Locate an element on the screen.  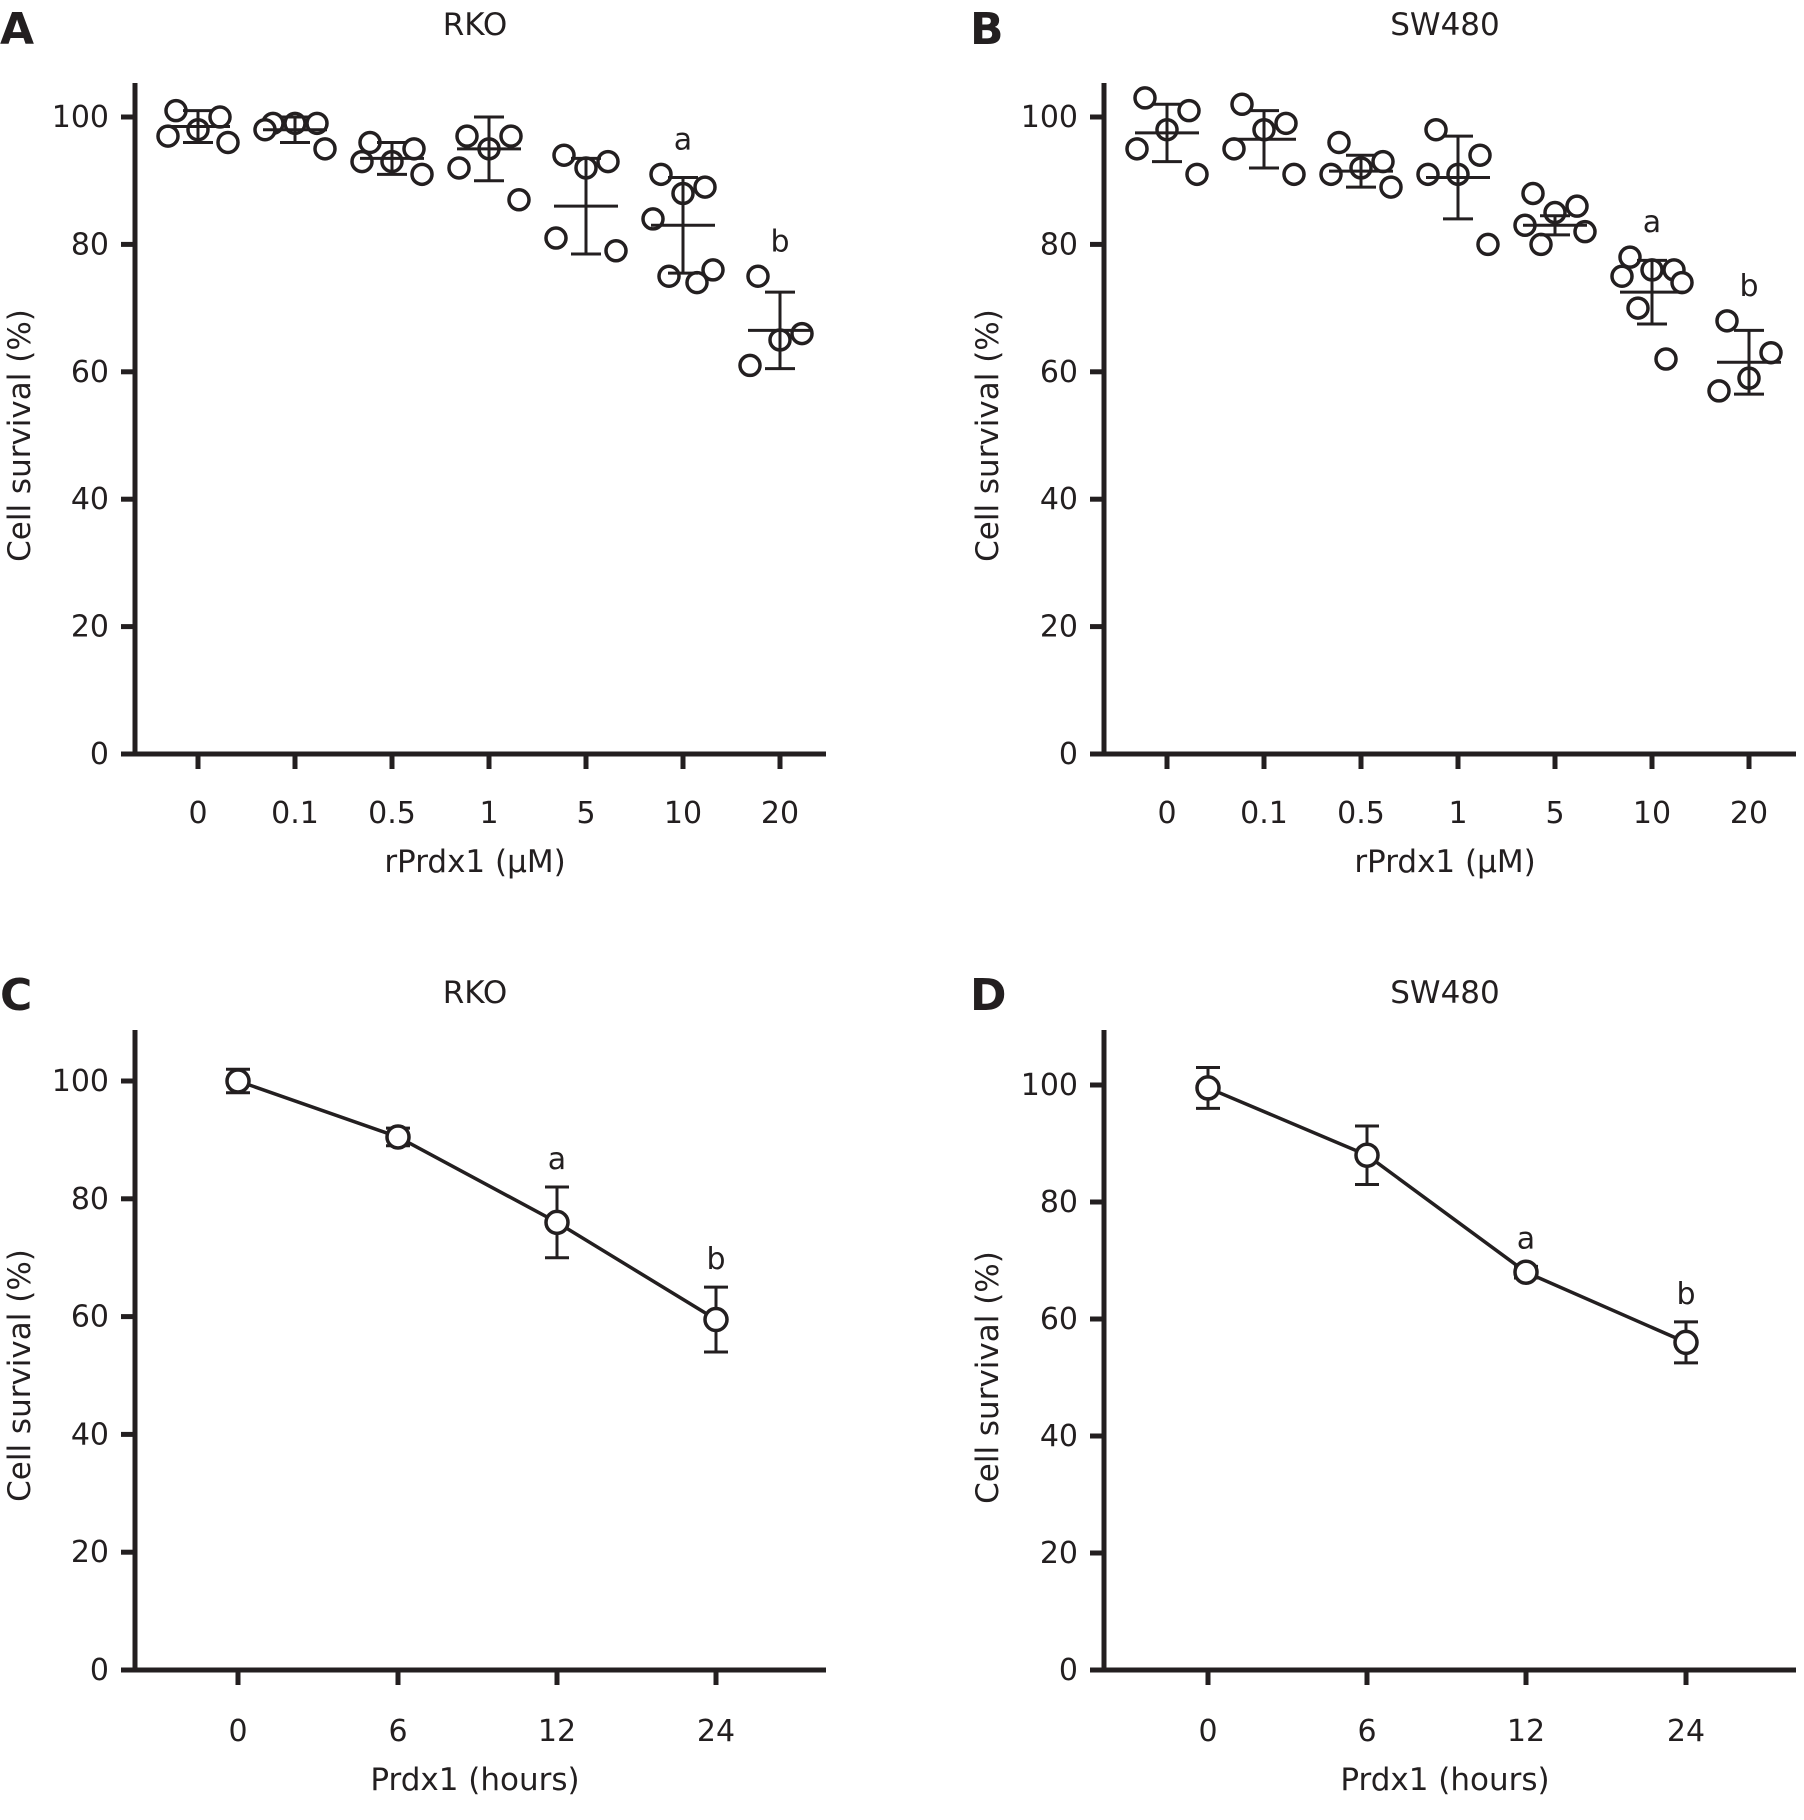
panel-letter: B is located at coordinates (987, 29).